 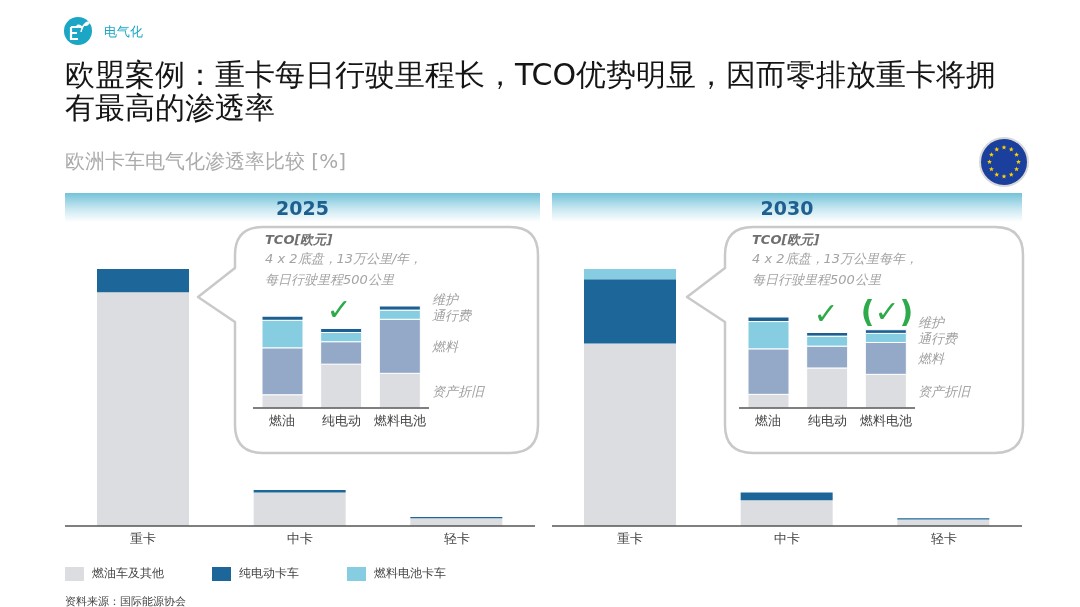 I want to click on text: 欧洲卡车电气化渗透率比较 [%], so click(x=205, y=161).